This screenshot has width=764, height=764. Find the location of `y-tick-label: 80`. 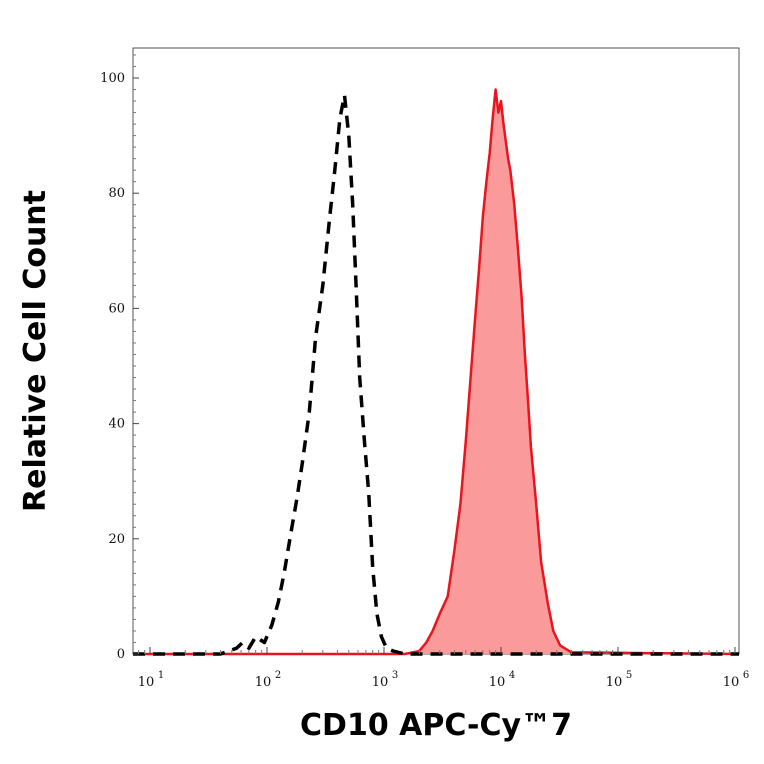

y-tick-label: 80 is located at coordinates (116, 193).